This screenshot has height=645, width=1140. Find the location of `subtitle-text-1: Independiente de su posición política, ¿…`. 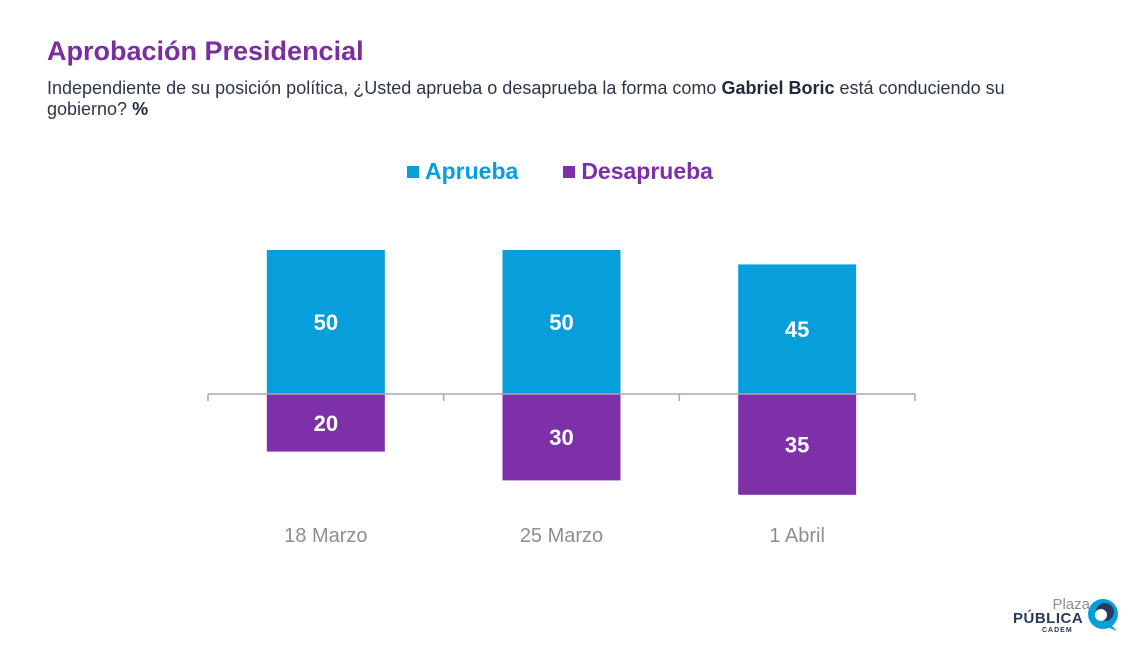

subtitle-text-1: Independiente de su posición política, ¿… is located at coordinates (384, 88).